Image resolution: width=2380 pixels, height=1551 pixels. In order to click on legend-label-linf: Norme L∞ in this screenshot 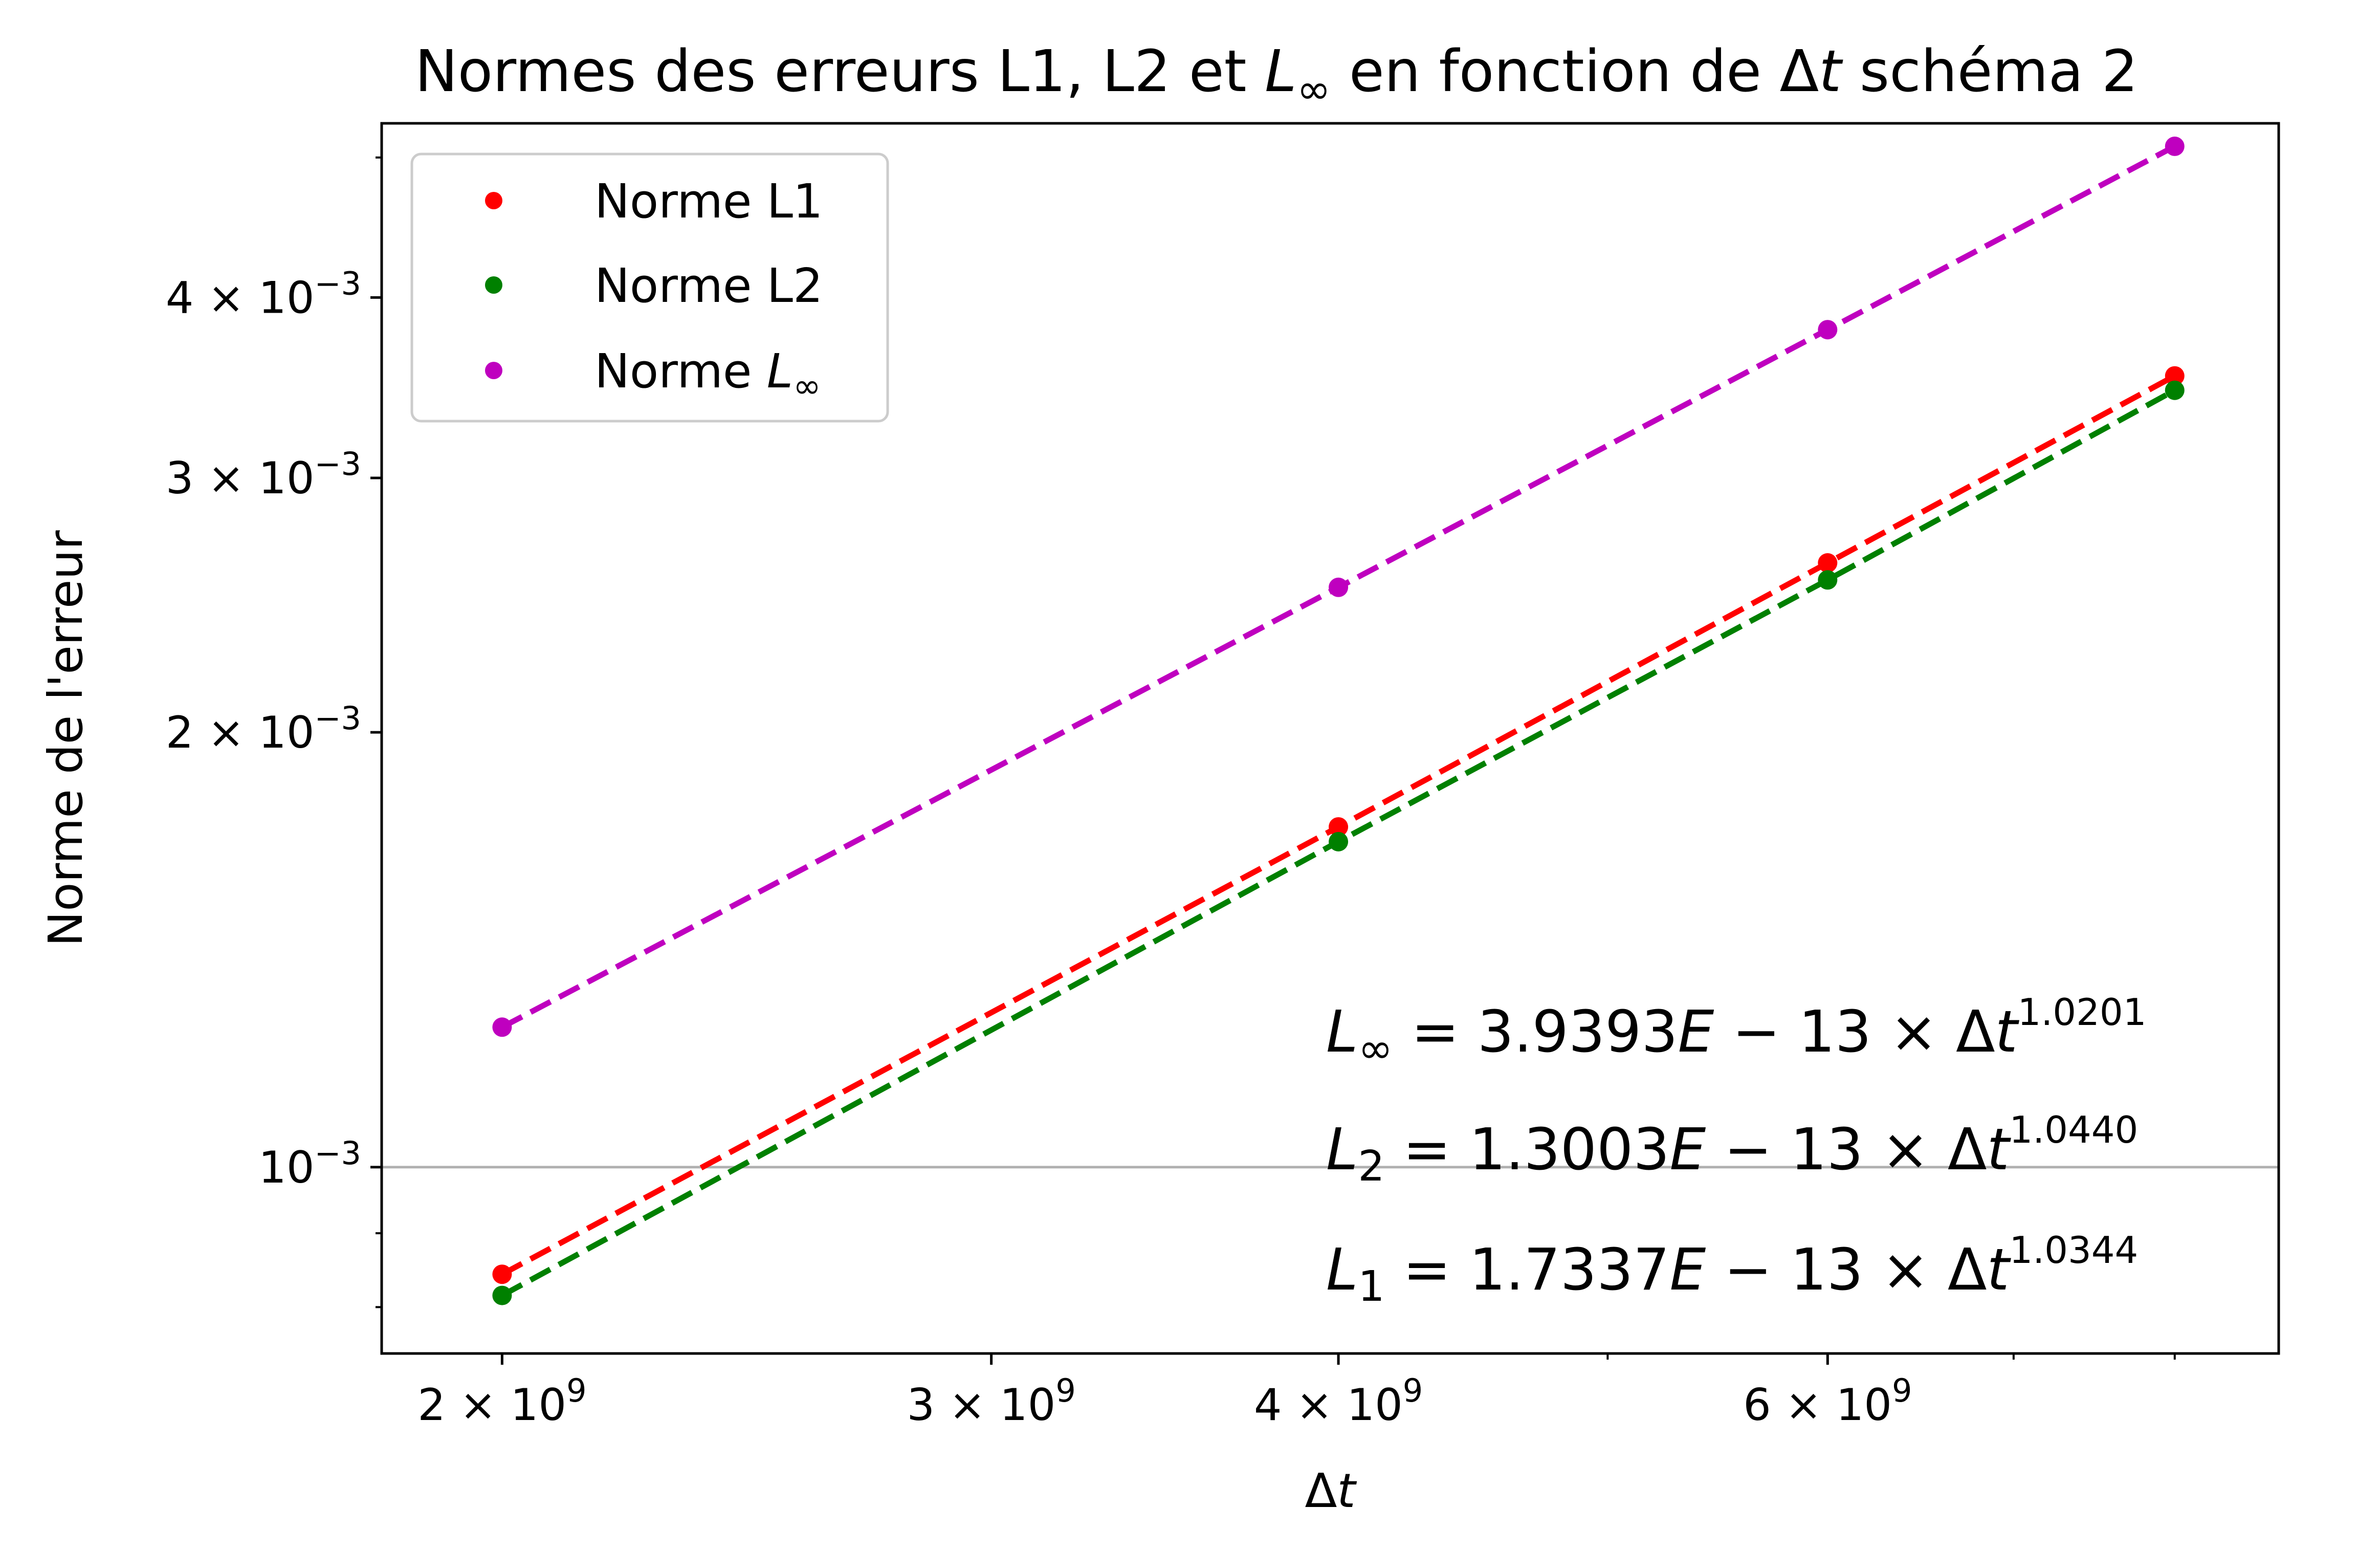, I will do `click(708, 375)`.